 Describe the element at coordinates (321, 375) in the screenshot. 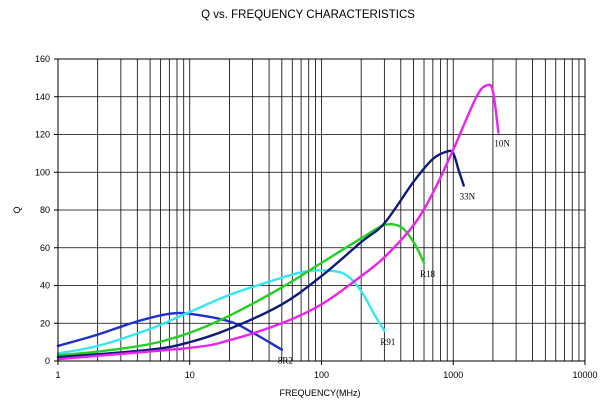

I see `x-tick-label: 100` at that location.